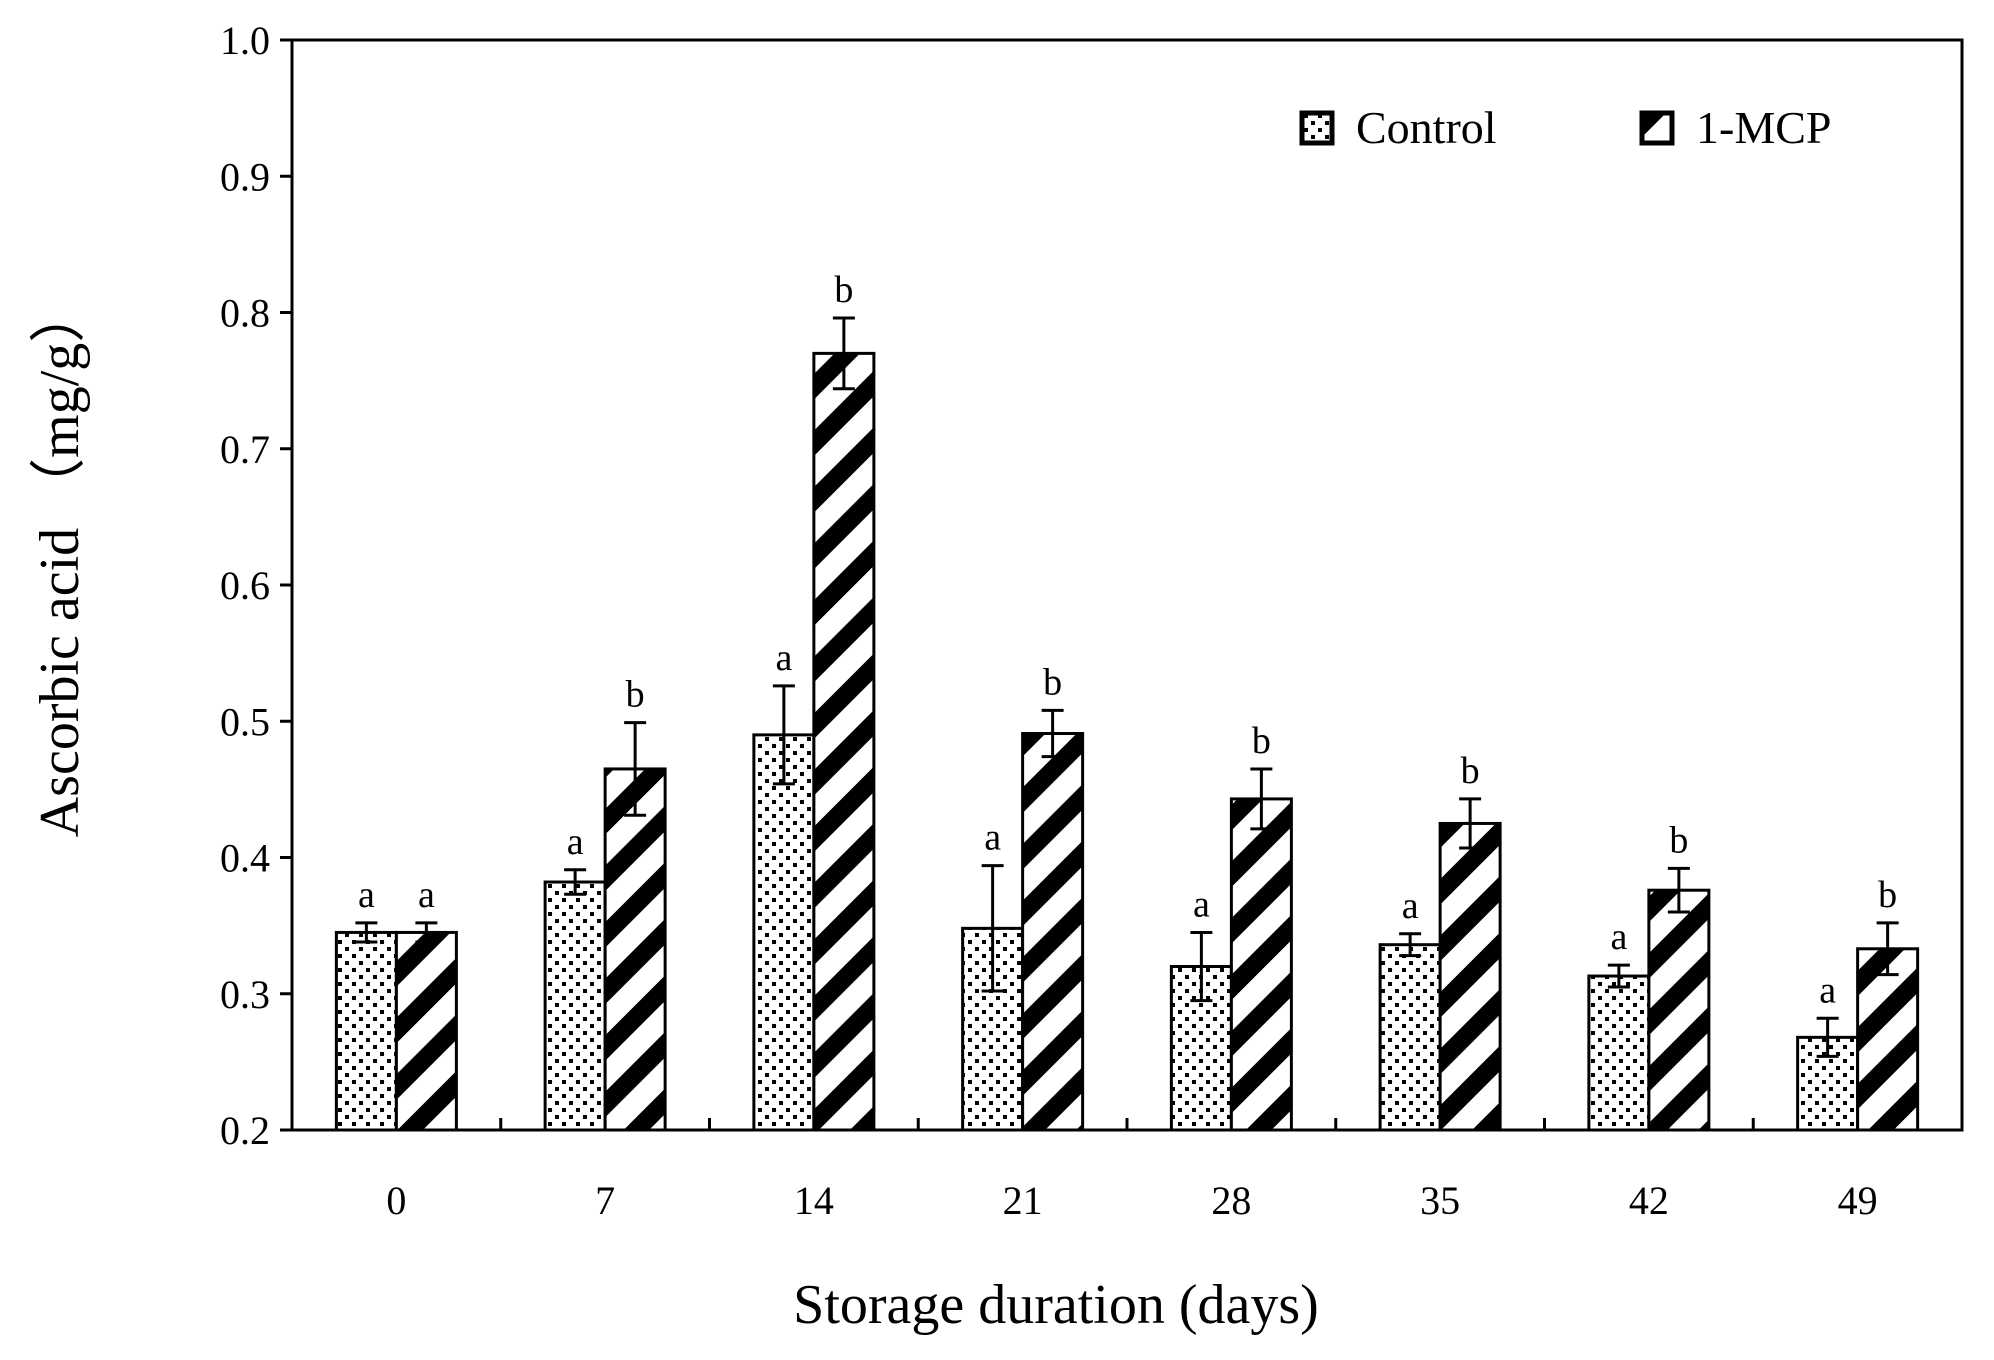  I want to click on y-tick-label: 0.5, so click(245, 721).